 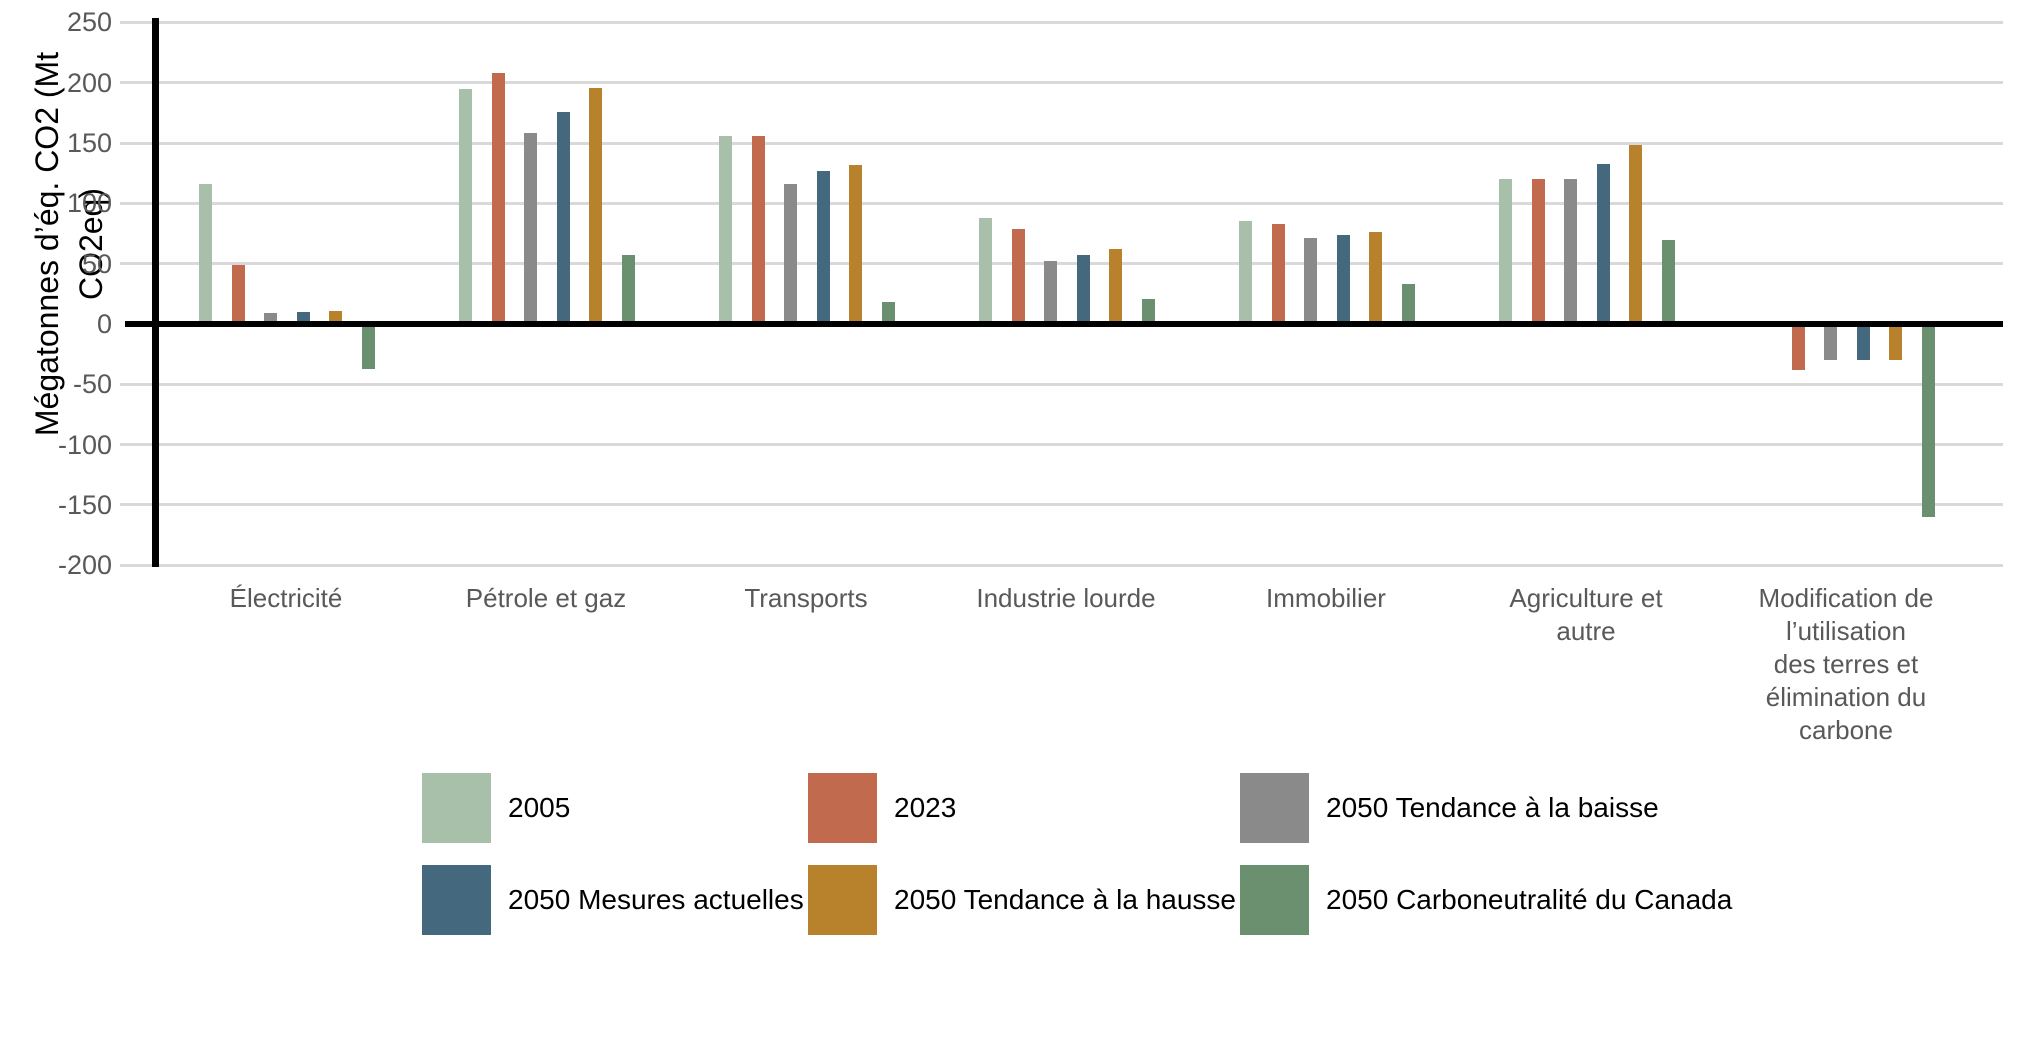 I want to click on legend-label: 2050 Tendance à la baisse, so click(x=1492, y=807).